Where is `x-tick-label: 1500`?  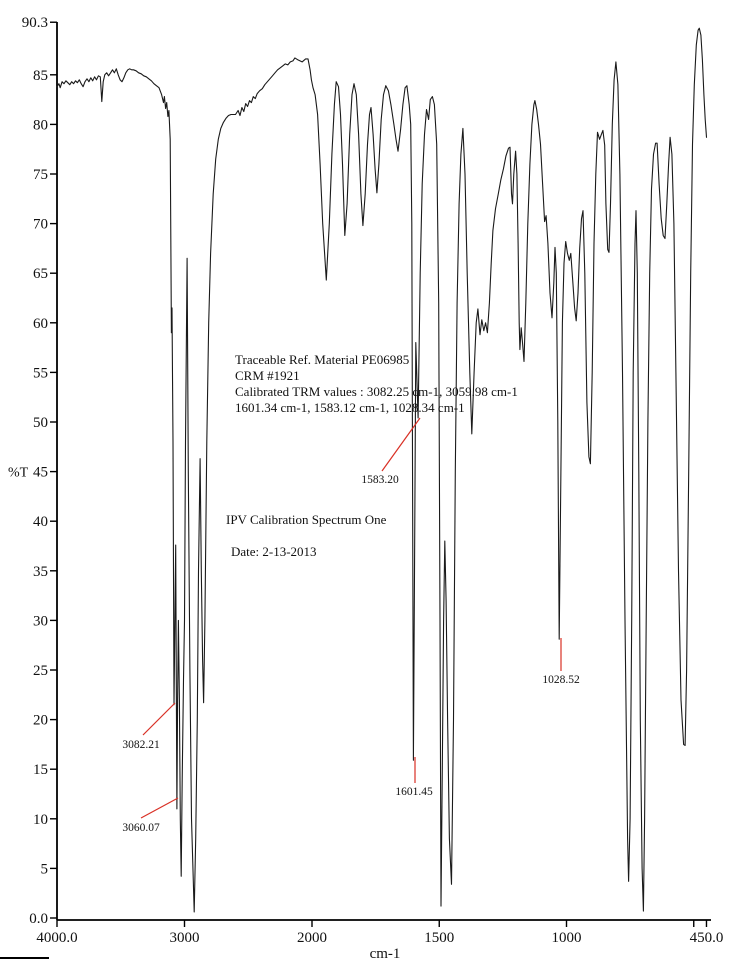 x-tick-label: 1500 is located at coordinates (439, 938).